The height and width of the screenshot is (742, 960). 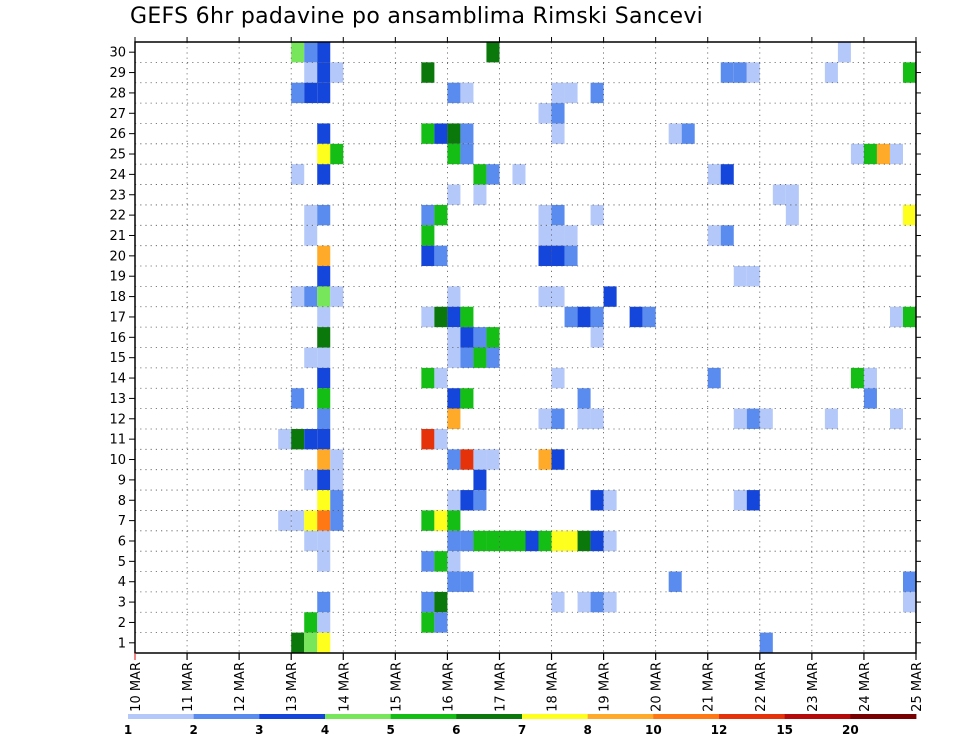 I want to click on y-tick-label: 15, so click(x=117, y=358).